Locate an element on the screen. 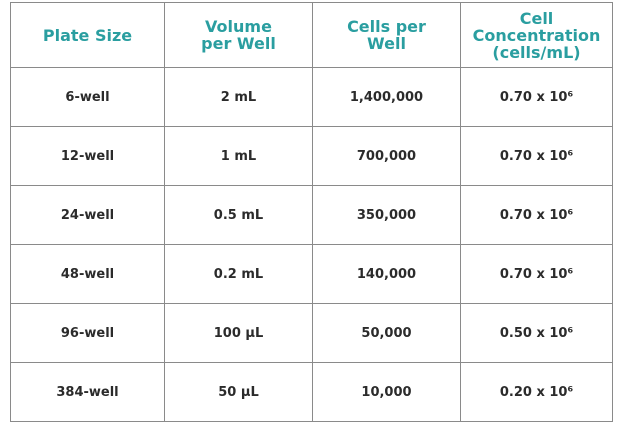  column-header: Volume per Well is located at coordinates (238, 35).